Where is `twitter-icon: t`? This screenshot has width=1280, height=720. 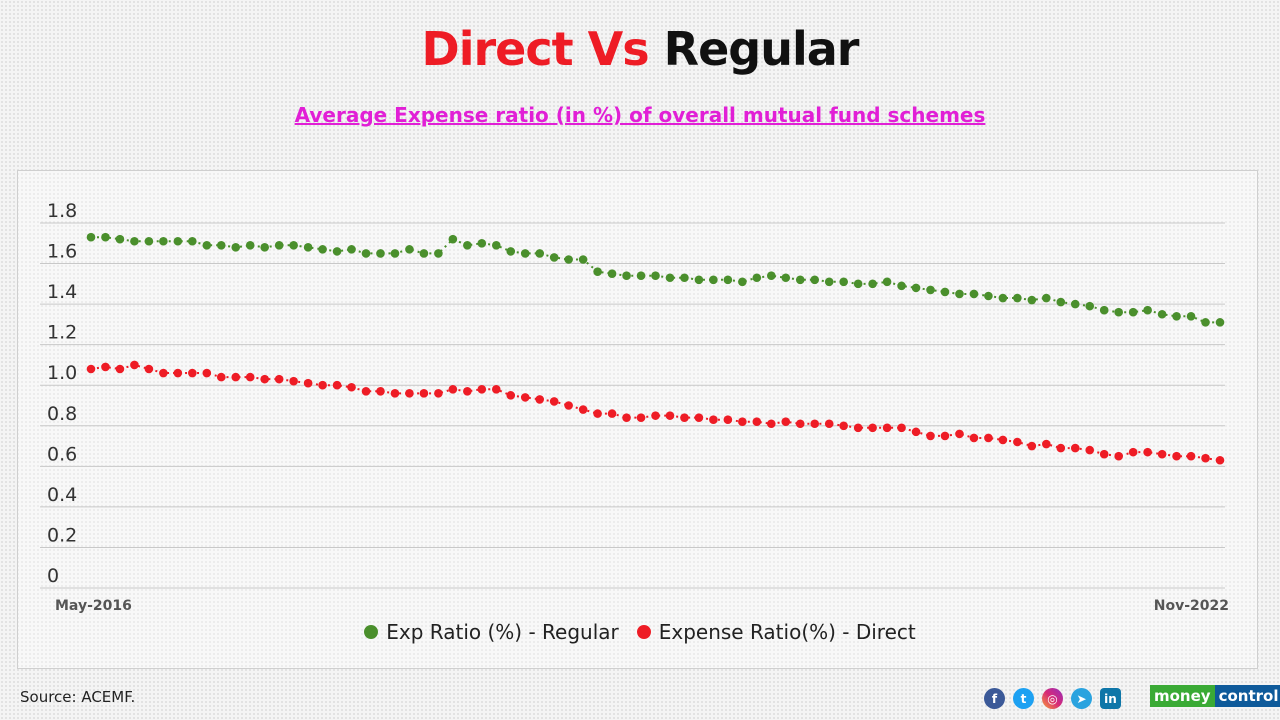
twitter-icon: t is located at coordinates (1023, 698).